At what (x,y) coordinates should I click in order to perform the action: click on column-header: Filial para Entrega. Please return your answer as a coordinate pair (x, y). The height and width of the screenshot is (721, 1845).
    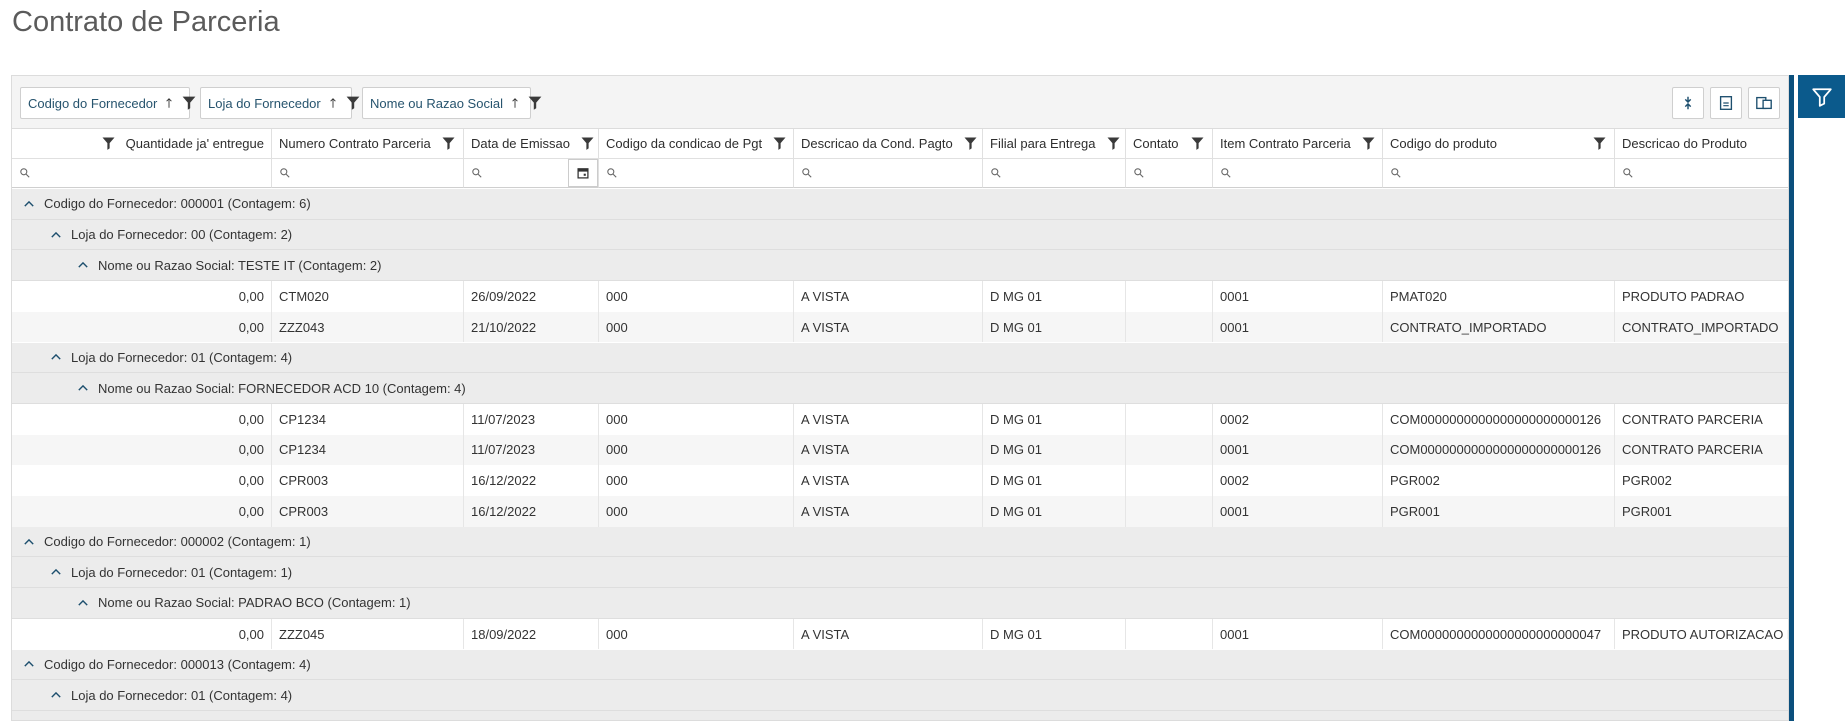
    Looking at the image, I should click on (1054, 144).